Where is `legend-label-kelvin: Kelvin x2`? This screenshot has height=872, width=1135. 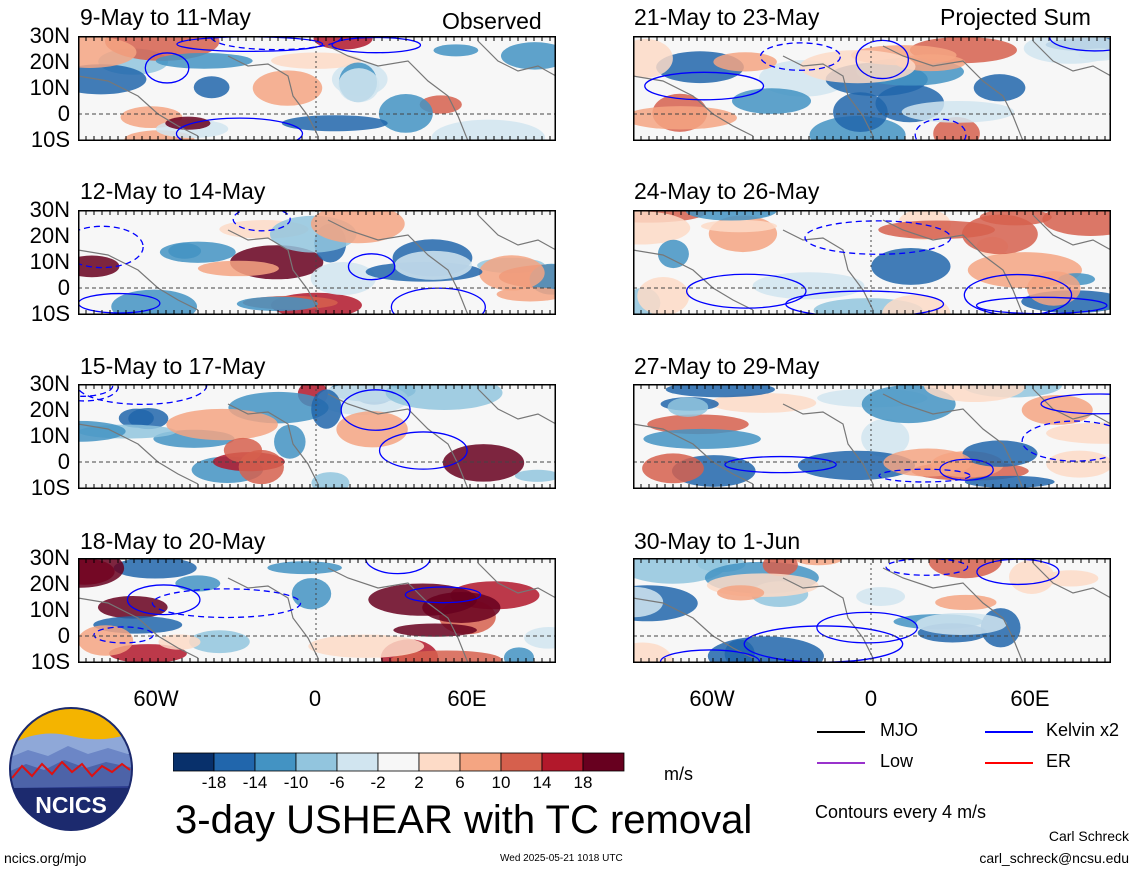
legend-label-kelvin: Kelvin x2 is located at coordinates (1083, 730).